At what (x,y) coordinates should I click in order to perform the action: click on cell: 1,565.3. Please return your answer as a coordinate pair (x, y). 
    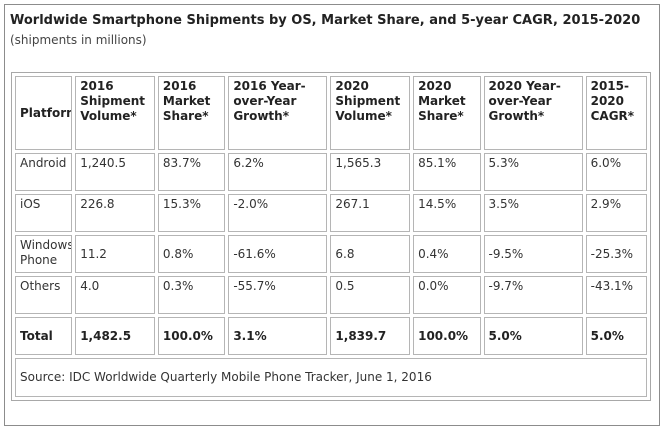
    Looking at the image, I should click on (370, 172).